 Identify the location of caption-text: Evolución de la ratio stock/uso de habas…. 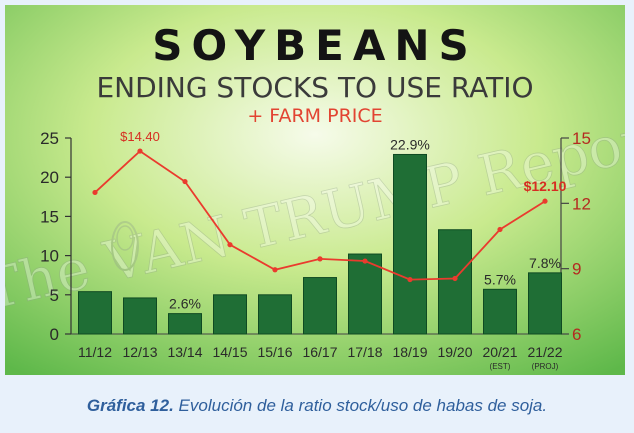
(360, 405).